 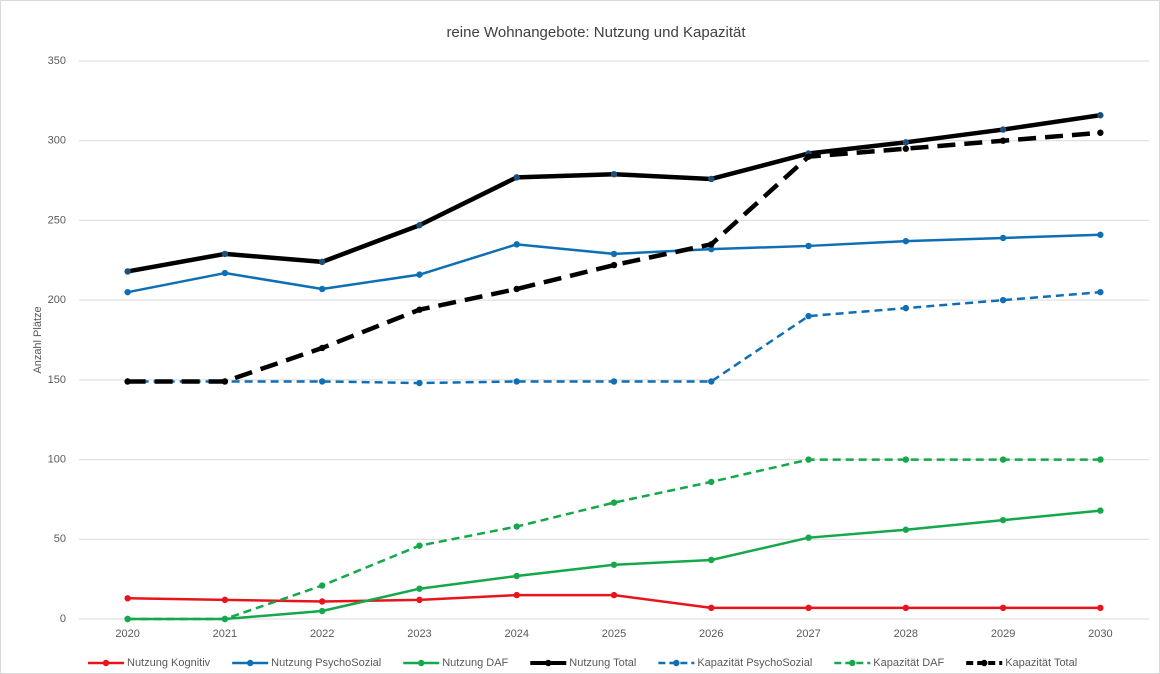 I want to click on legend-label: Kapazität Total, so click(x=1041, y=663).